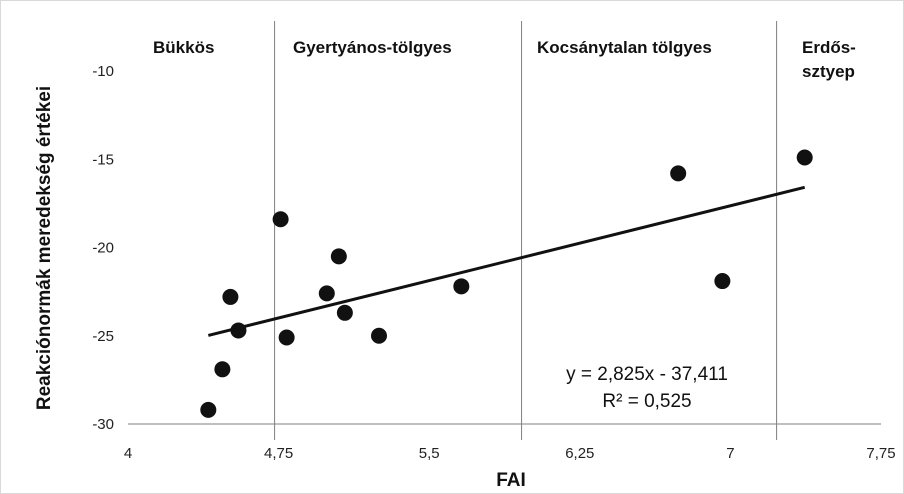 This screenshot has width=904, height=494. What do you see at coordinates (372, 47) in the screenshot?
I see `zone-label-gyertyanos: Gyertyános-tölgyes` at bounding box center [372, 47].